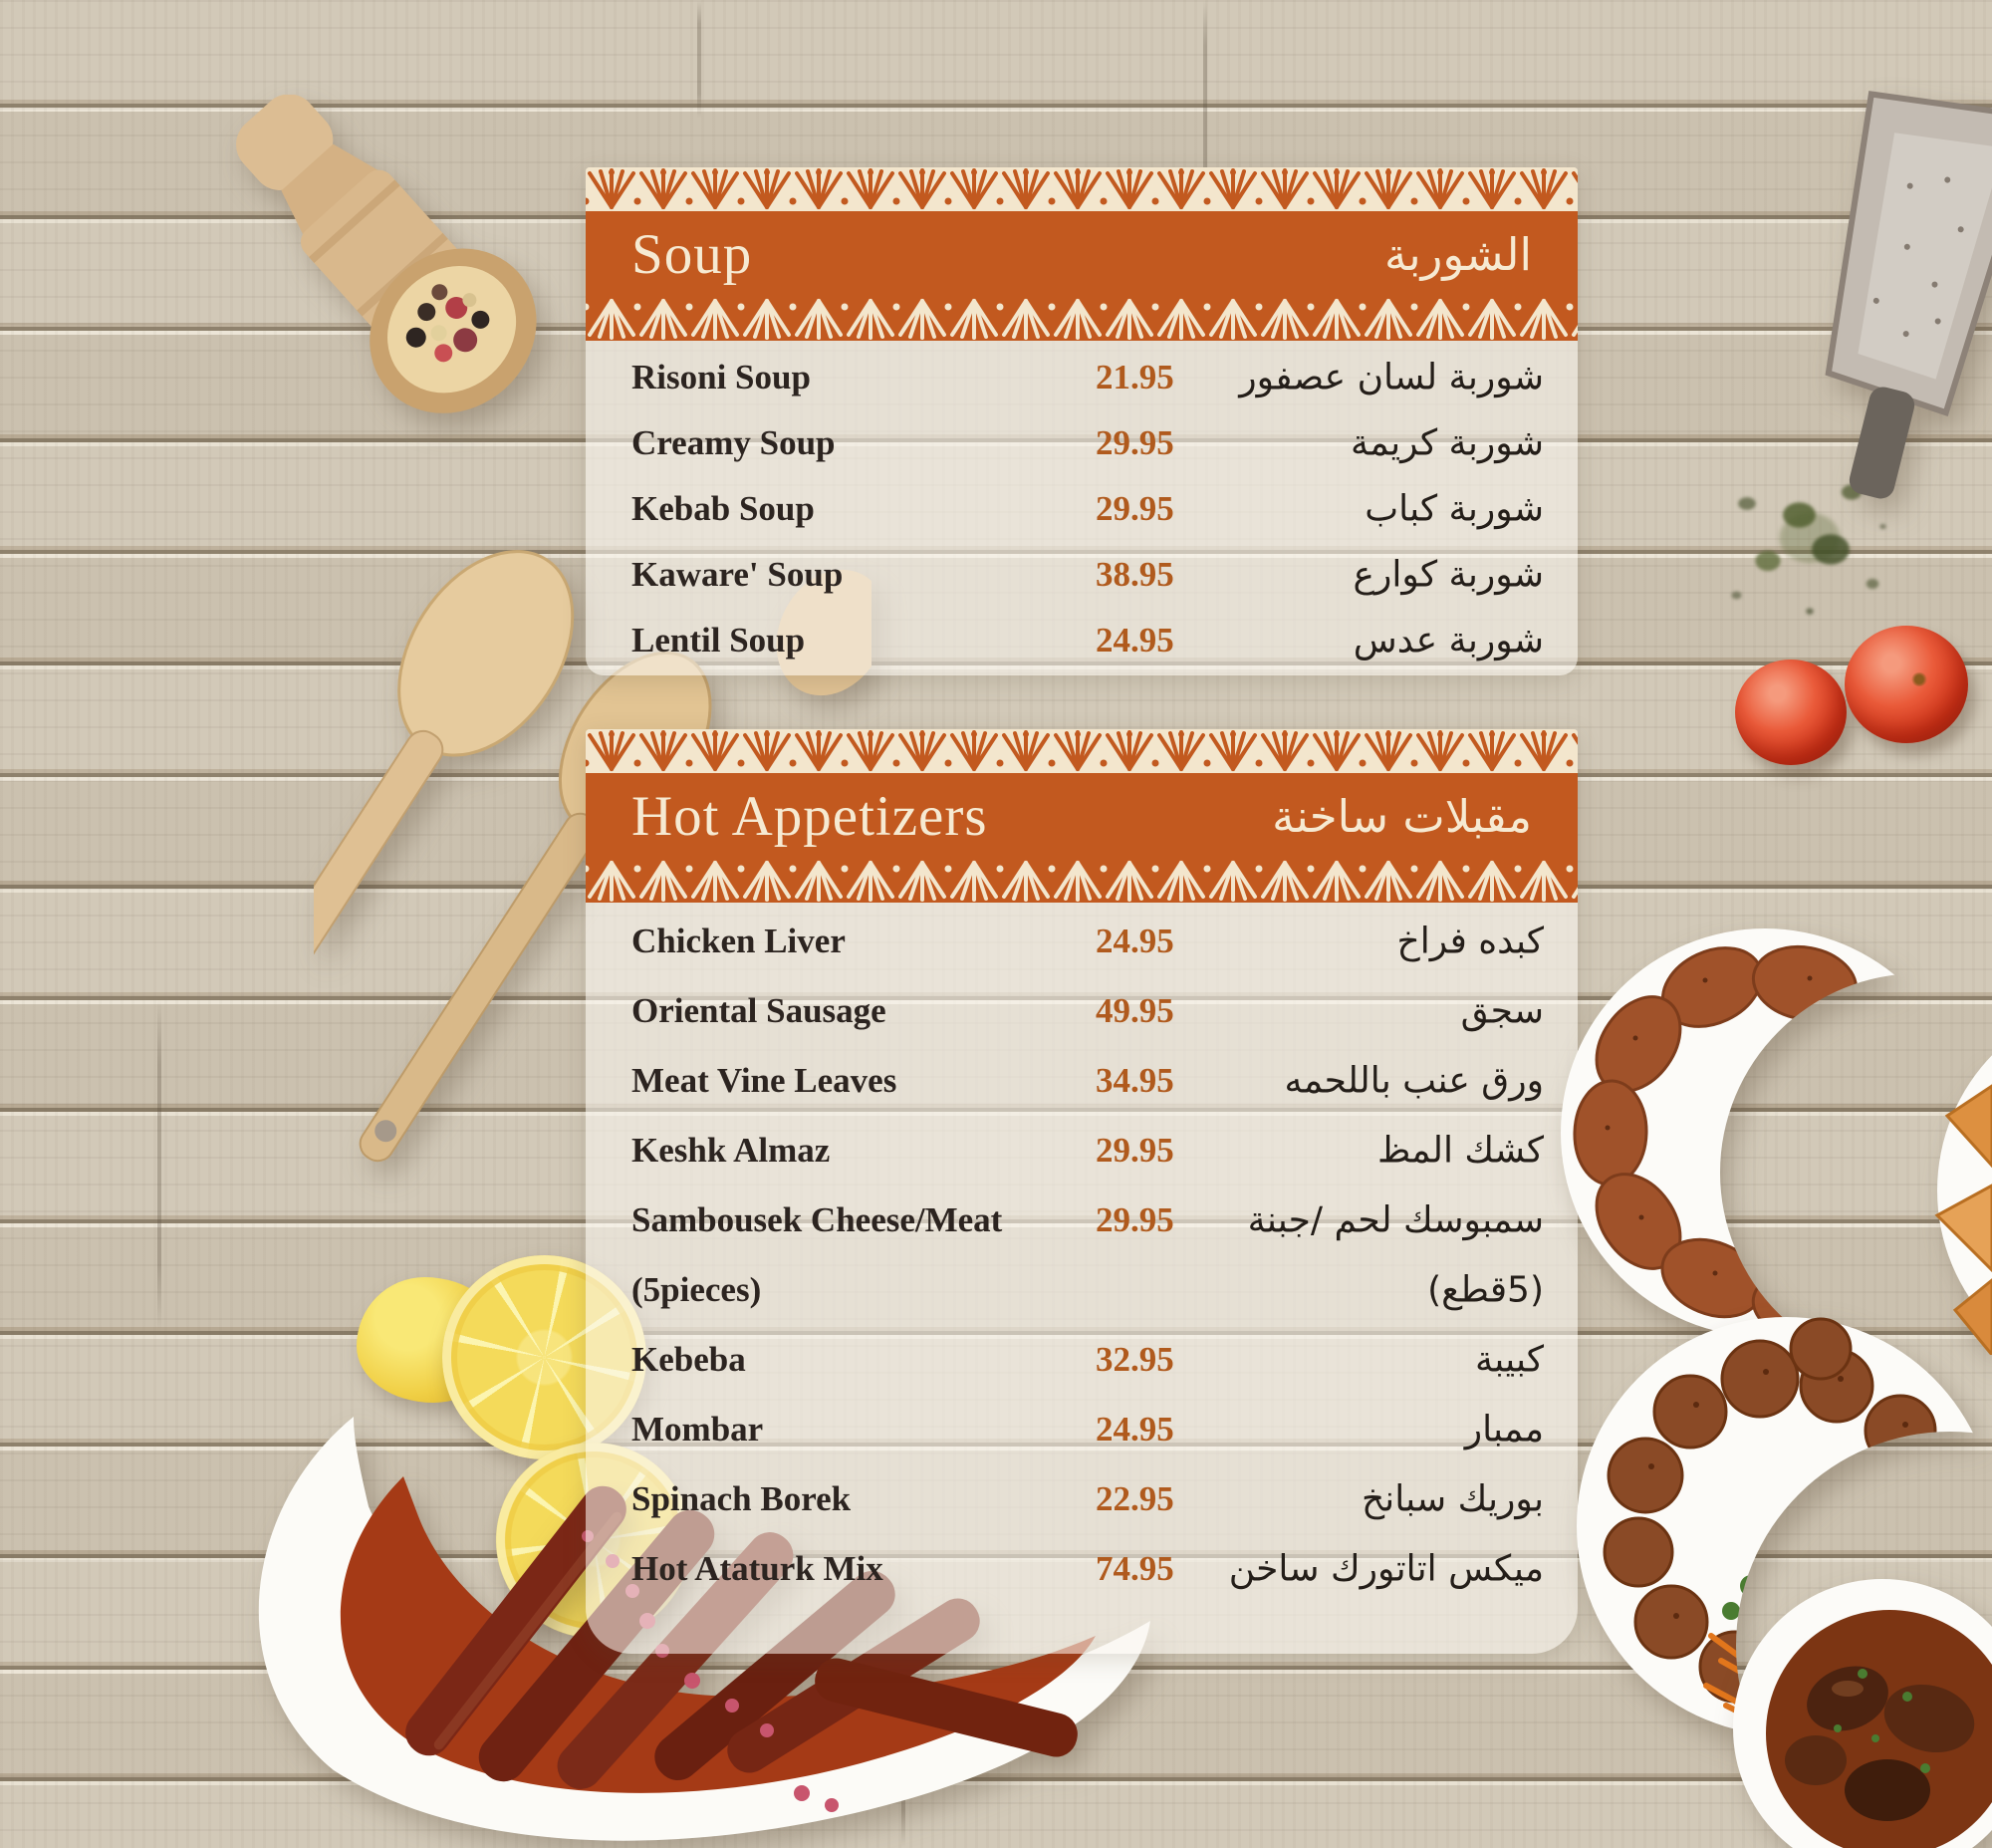 Image resolution: width=1992 pixels, height=1848 pixels. Describe the element at coordinates (1391, 378) in the screenshot. I see `item-name-ar: شوربة لسان عصفور` at that location.